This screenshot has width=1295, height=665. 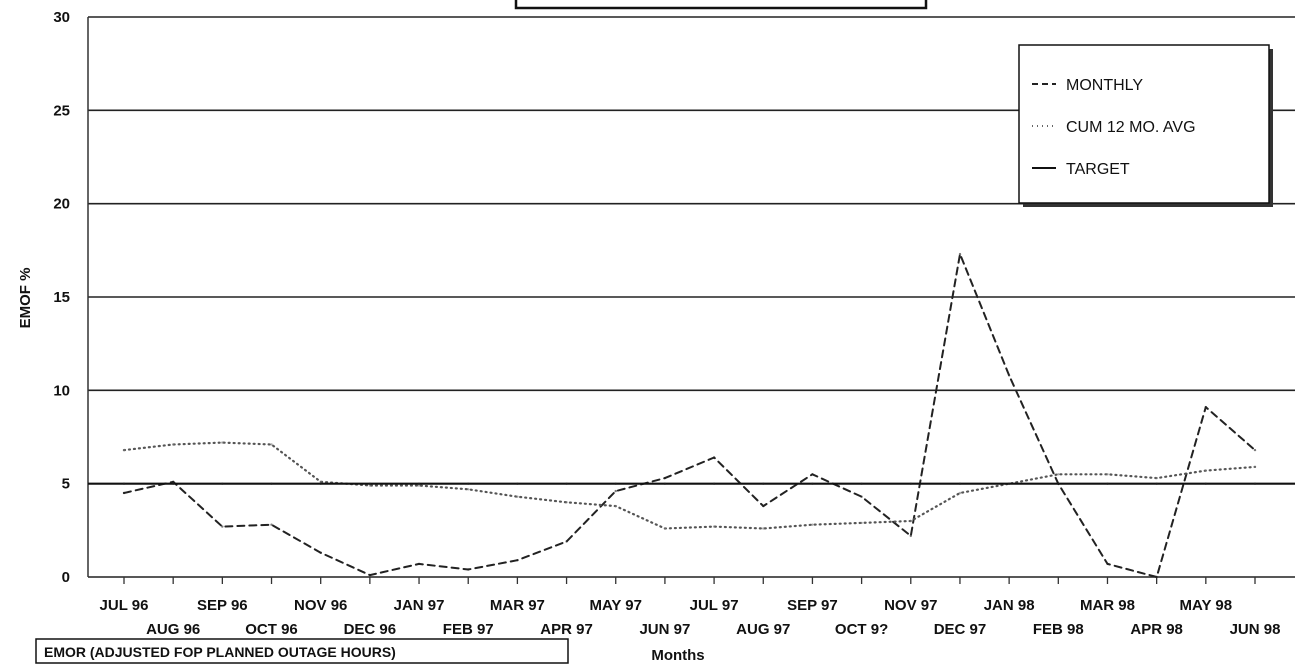 I want to click on x-tick-label-11: JUN 97, so click(x=664, y=629).